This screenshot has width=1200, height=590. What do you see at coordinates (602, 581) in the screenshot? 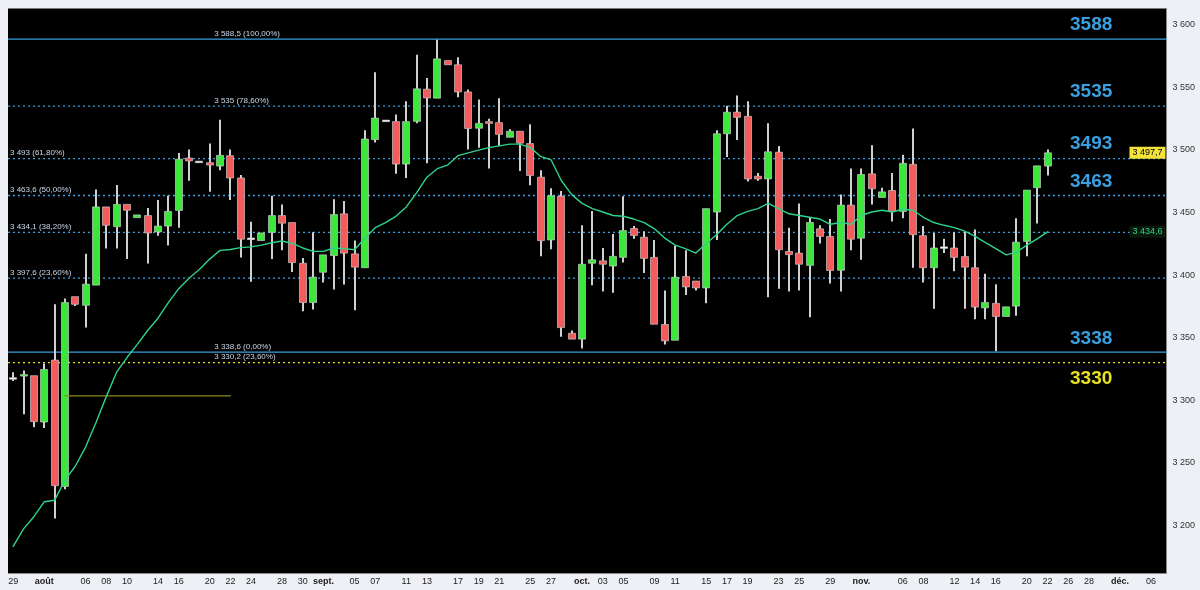
I see `x-tick-label: 03` at bounding box center [602, 581].